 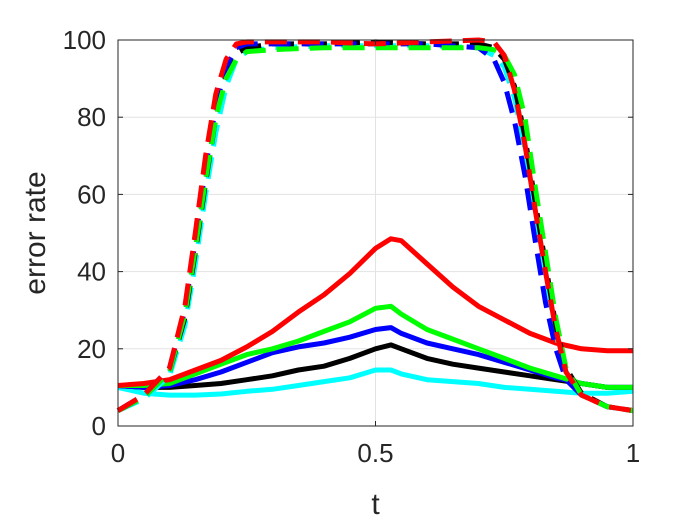 What do you see at coordinates (91, 194) in the screenshot?
I see `y-tick-label: 60` at bounding box center [91, 194].